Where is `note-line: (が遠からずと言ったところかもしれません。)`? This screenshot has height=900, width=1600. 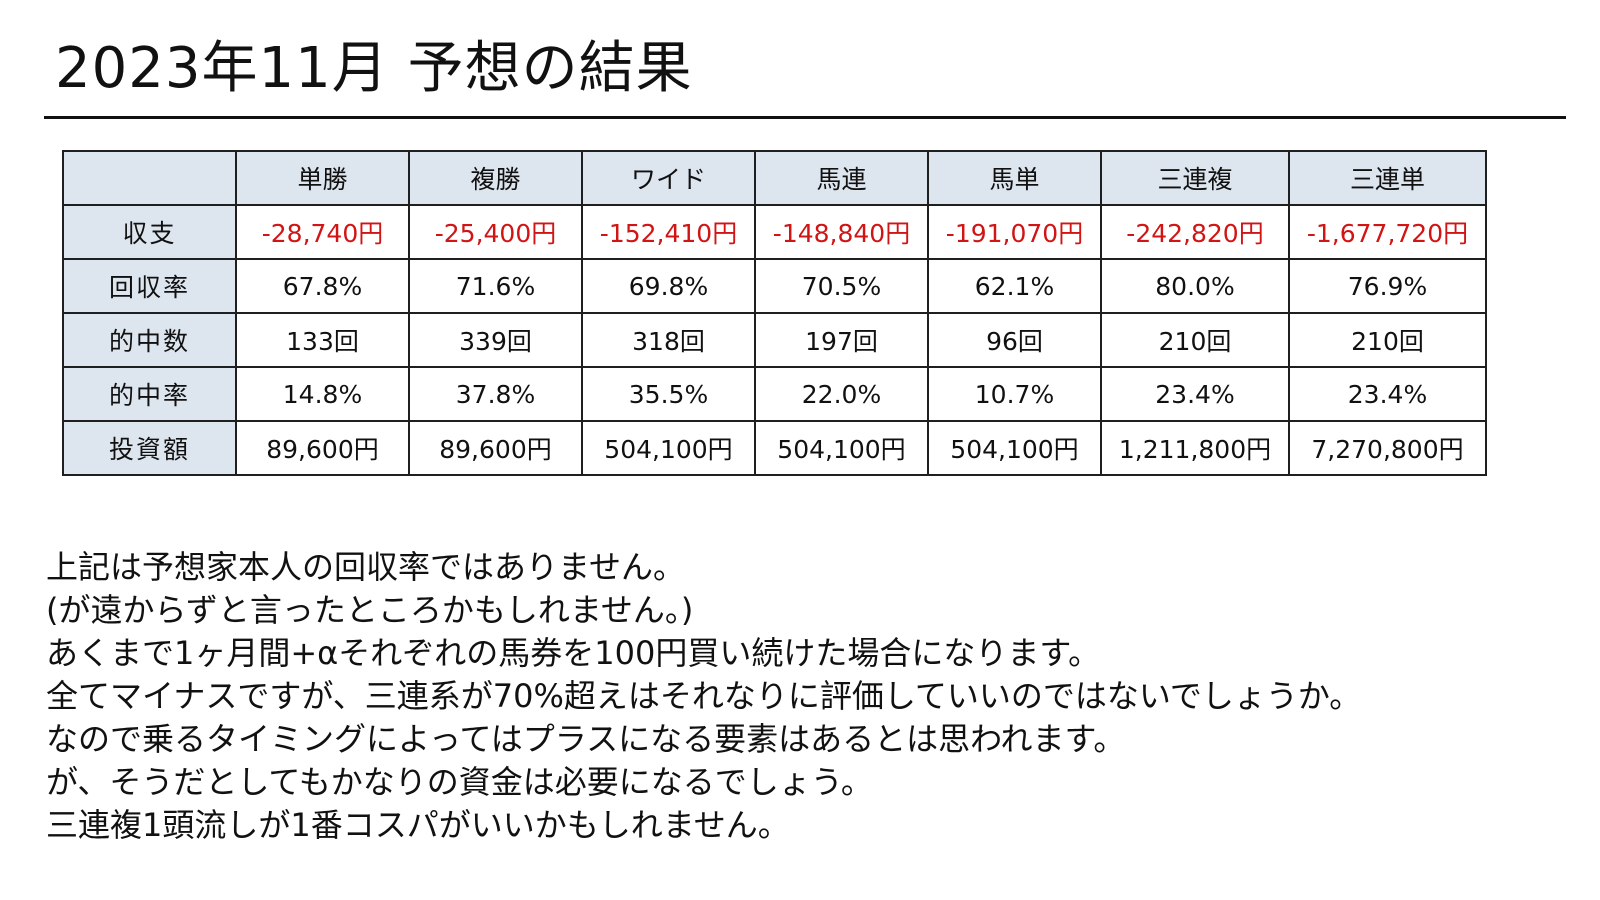
note-line: (が遠からずと言ったところかもしれません。) is located at coordinates (370, 610).